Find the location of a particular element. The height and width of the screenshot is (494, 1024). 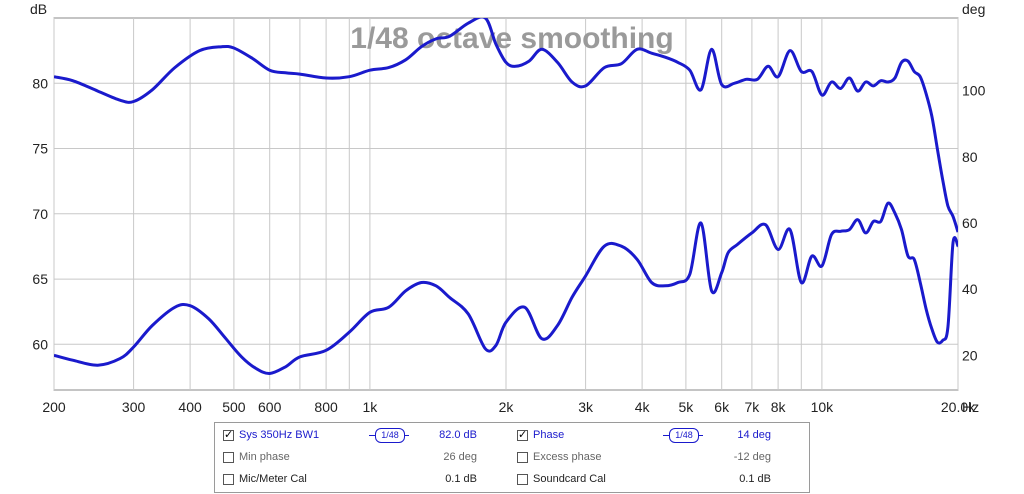

y-right-tick-label: 20 is located at coordinates (970, 355).